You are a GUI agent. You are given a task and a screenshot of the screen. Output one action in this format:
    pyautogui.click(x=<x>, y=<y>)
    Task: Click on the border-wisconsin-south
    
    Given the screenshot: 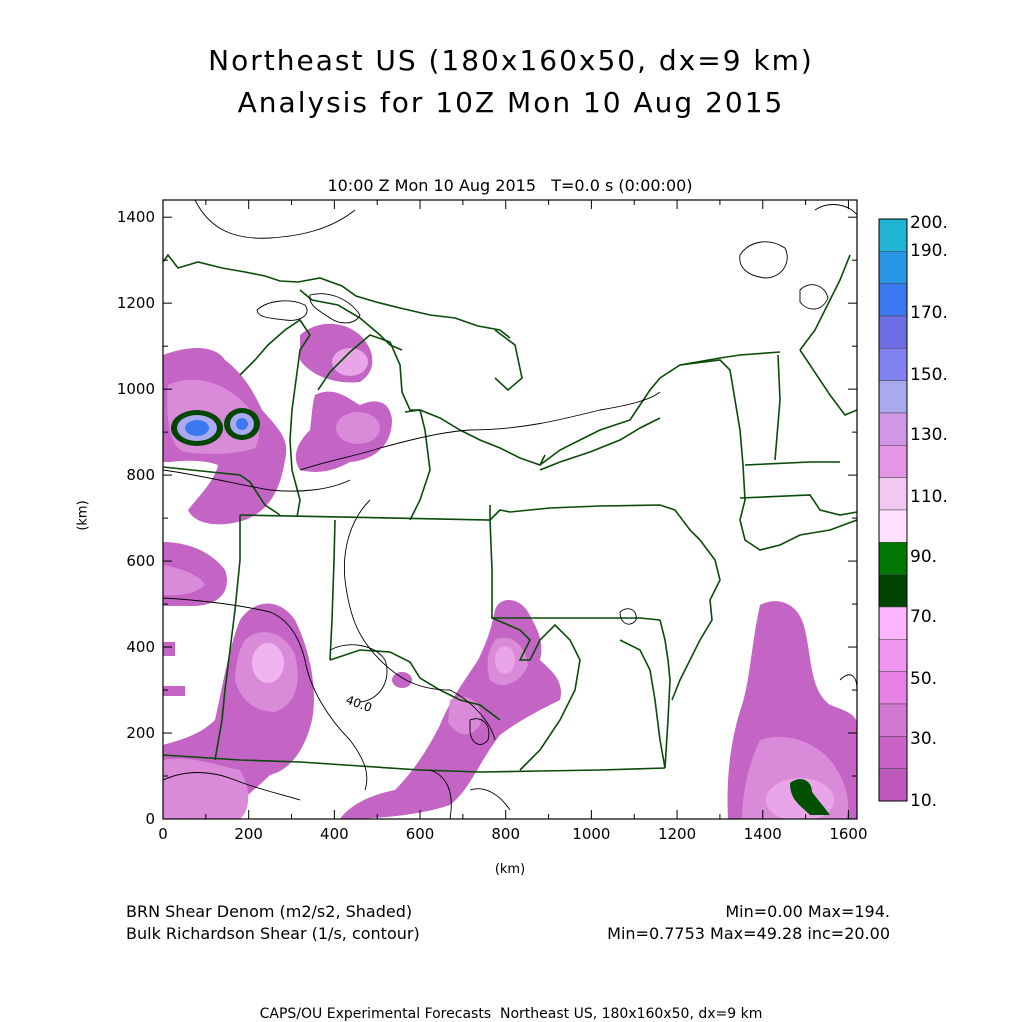 What is the action you would take?
    pyautogui.click(x=222, y=491)
    